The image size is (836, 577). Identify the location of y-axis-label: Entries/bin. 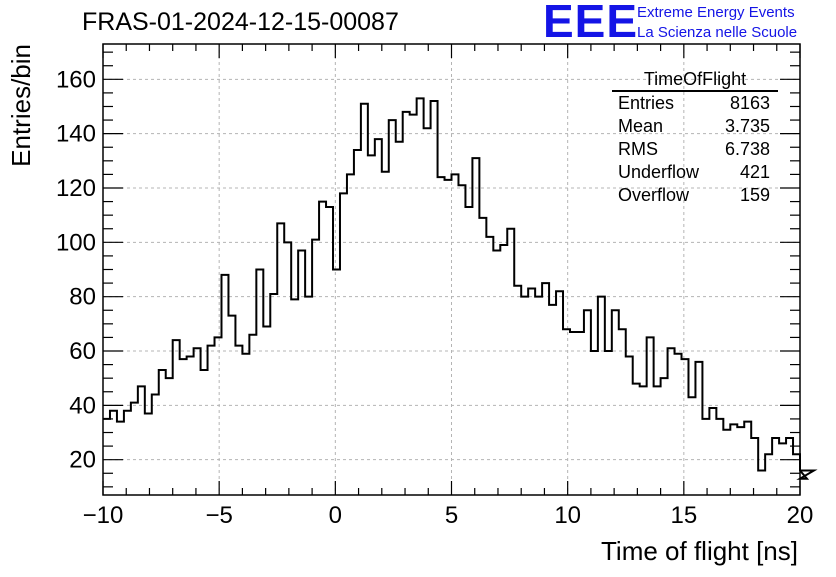
(21, 105).